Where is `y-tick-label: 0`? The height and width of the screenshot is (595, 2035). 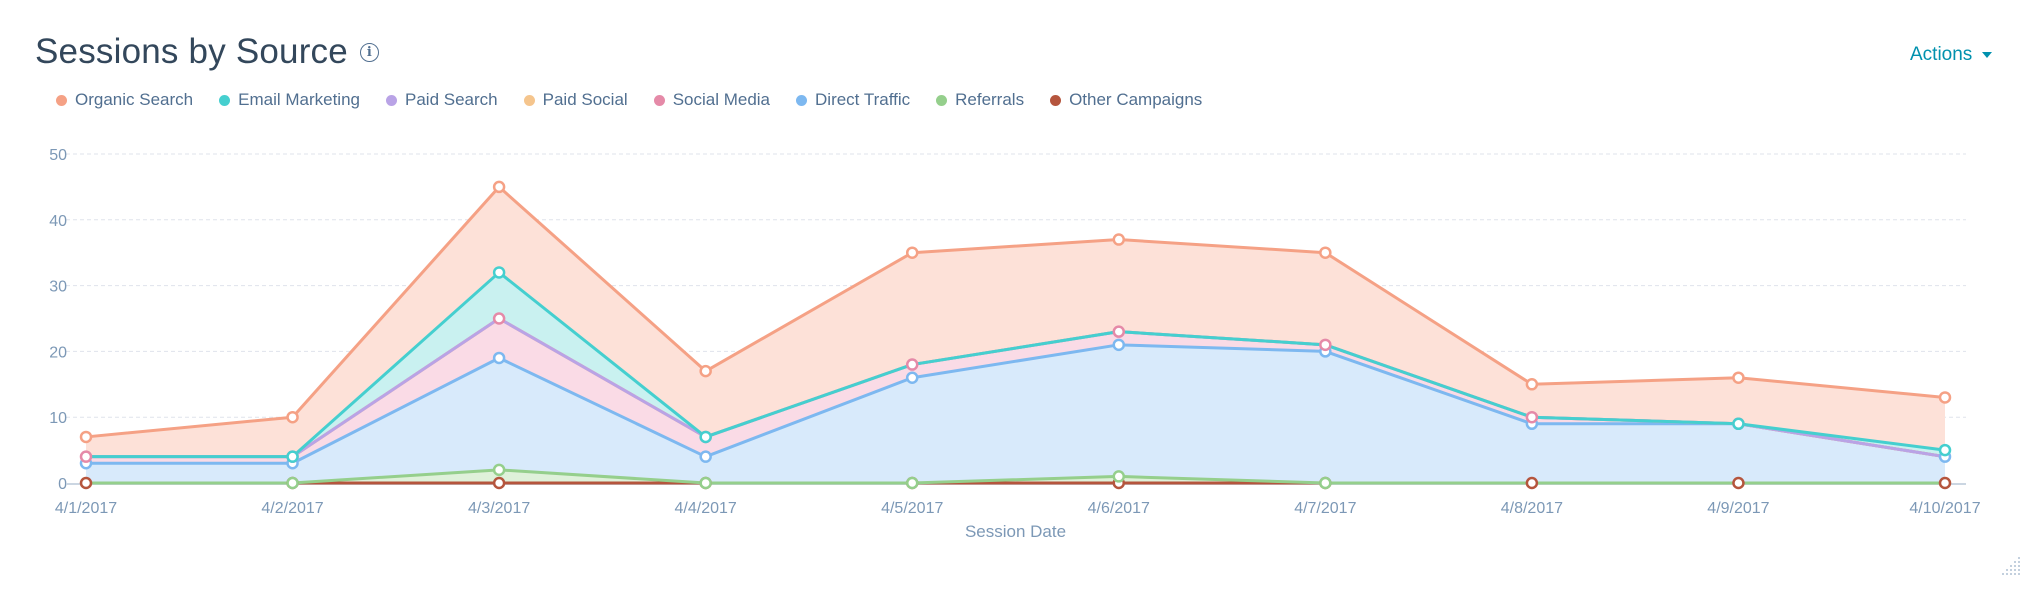 y-tick-label: 0 is located at coordinates (62, 484).